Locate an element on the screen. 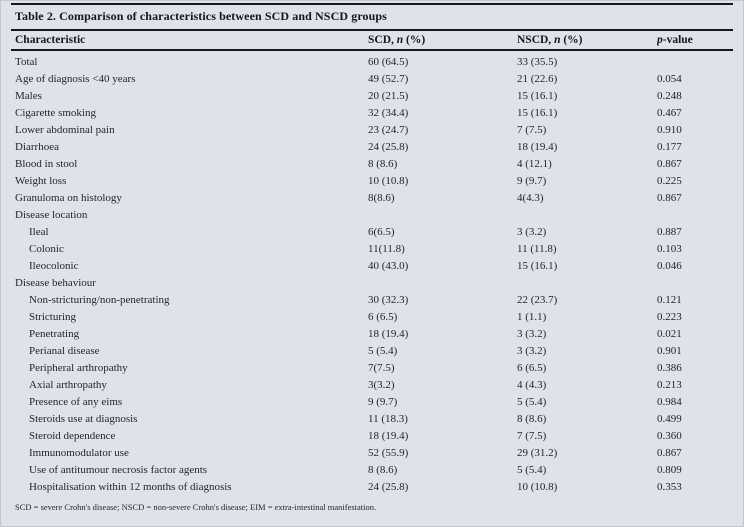  row-pvalue: 0.809 is located at coordinates (669, 470).